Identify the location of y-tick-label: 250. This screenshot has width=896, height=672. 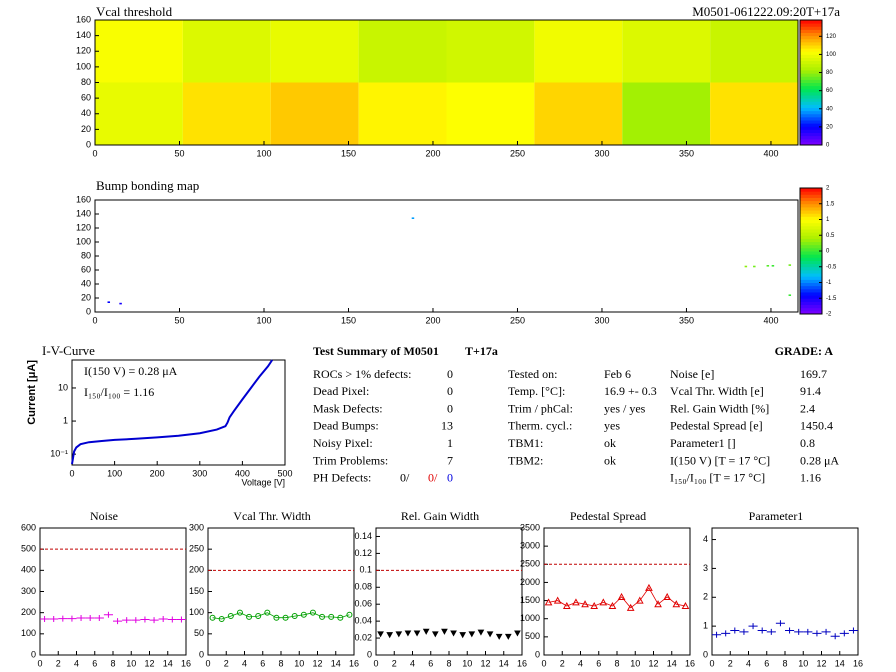
(196, 549).